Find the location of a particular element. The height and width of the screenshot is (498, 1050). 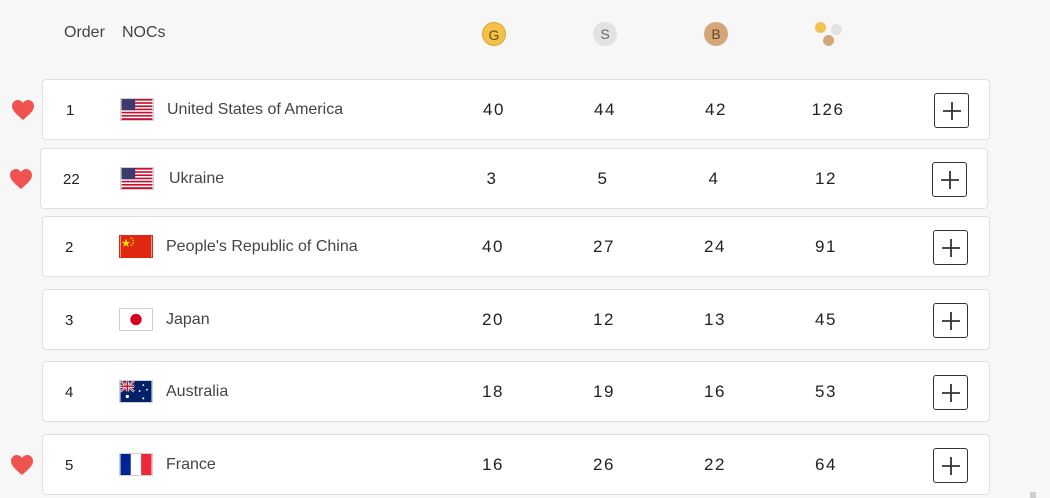

table-row: 5 France 16 26 22 64 is located at coordinates (516, 464).